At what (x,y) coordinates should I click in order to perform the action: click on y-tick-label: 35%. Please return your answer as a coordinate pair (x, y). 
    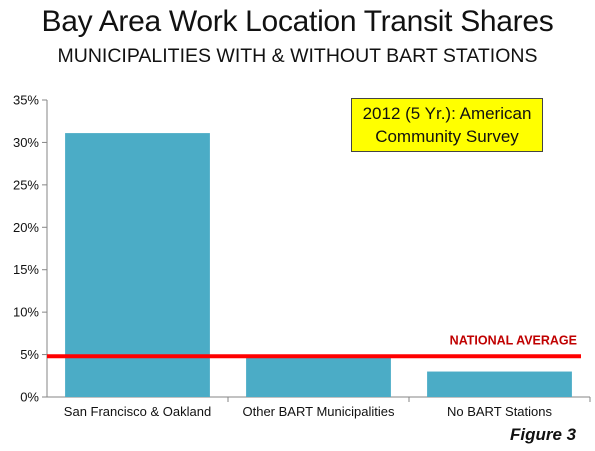
    Looking at the image, I should click on (26, 100).